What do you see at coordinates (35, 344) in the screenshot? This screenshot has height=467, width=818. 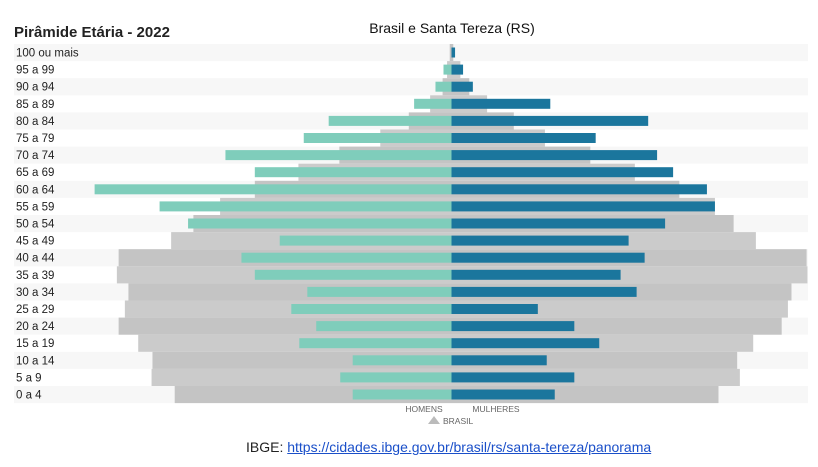 I see `age-label: 15 a 19` at bounding box center [35, 344].